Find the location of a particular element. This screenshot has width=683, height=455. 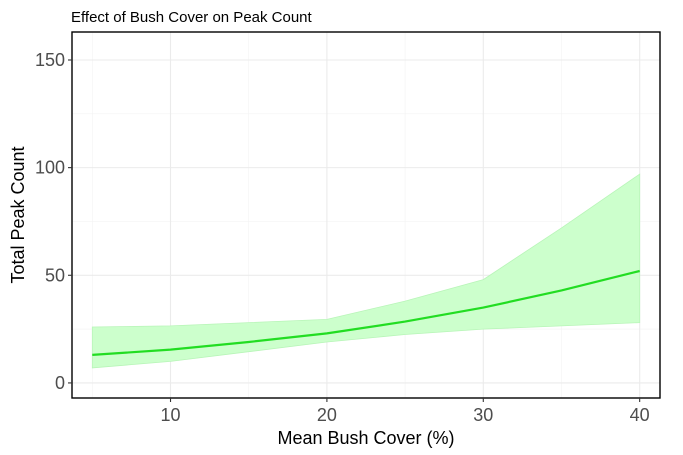

y-tick-label: 150 is located at coordinates (50, 60).